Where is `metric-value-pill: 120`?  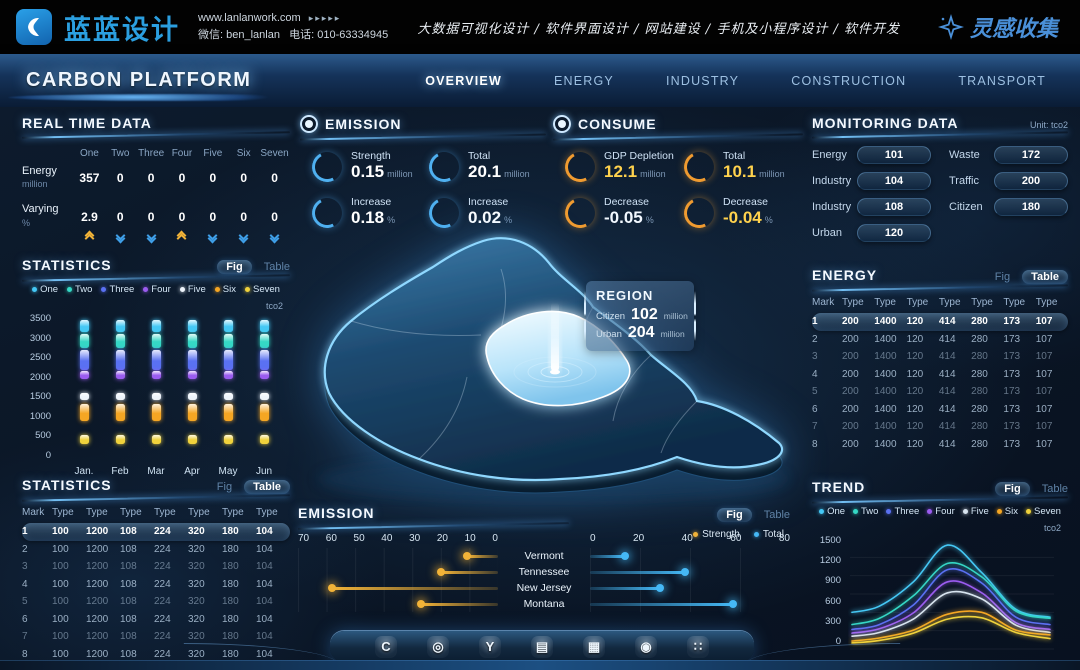 metric-value-pill: 120 is located at coordinates (894, 233).